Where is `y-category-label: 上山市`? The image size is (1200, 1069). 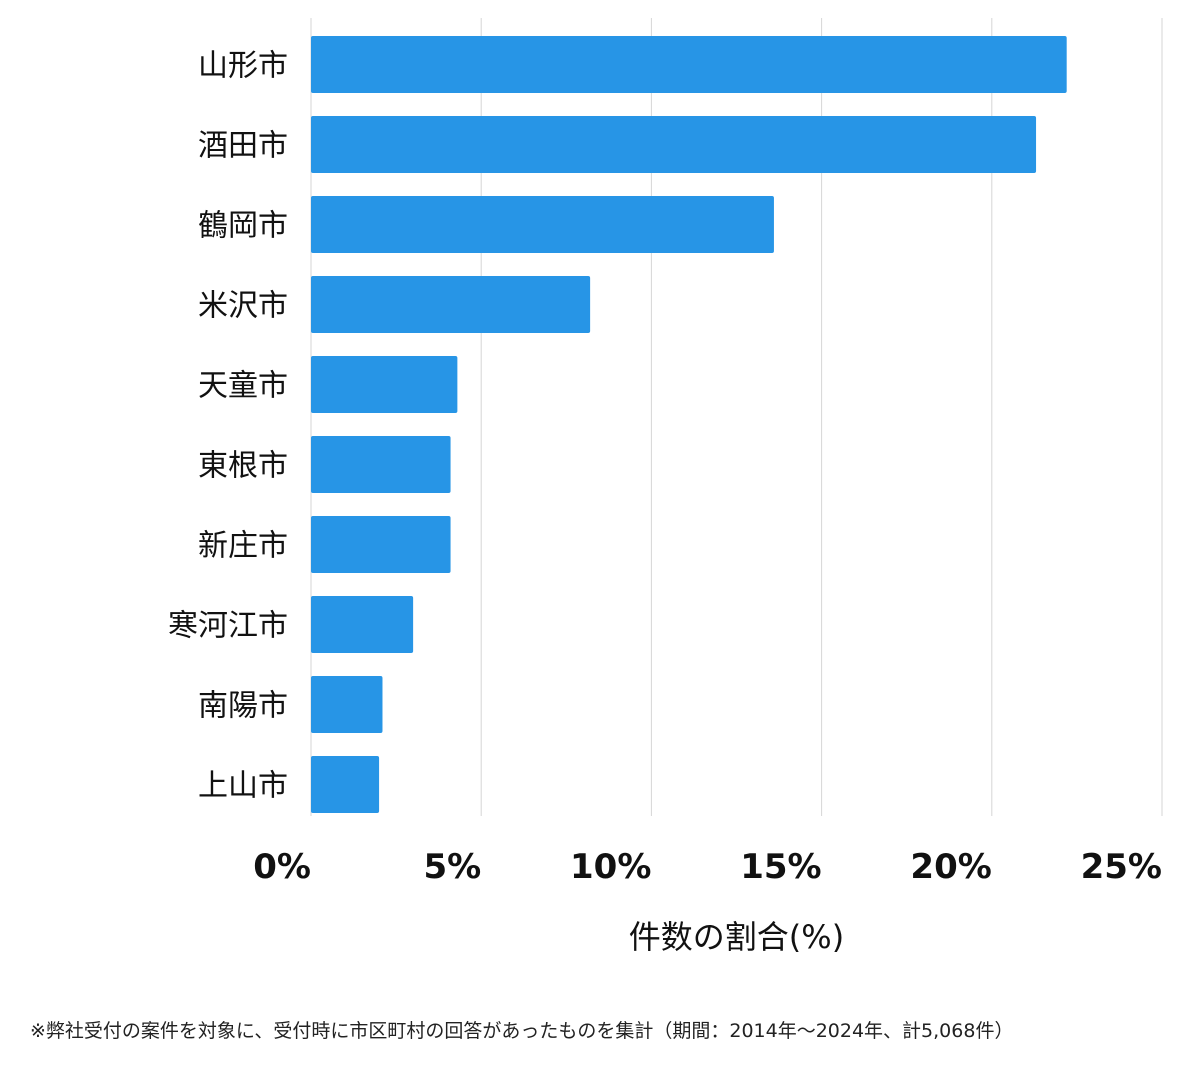 y-category-label: 上山市 is located at coordinates (243, 786).